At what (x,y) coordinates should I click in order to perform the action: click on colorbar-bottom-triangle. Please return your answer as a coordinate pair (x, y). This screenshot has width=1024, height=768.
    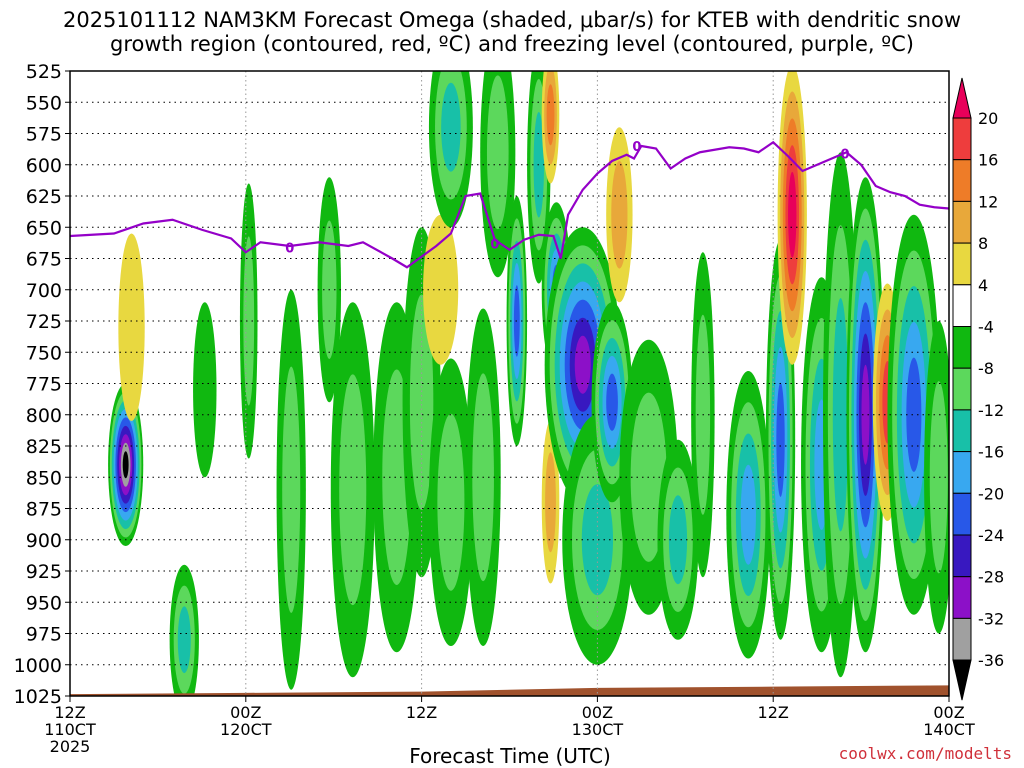
    Looking at the image, I should click on (962, 680).